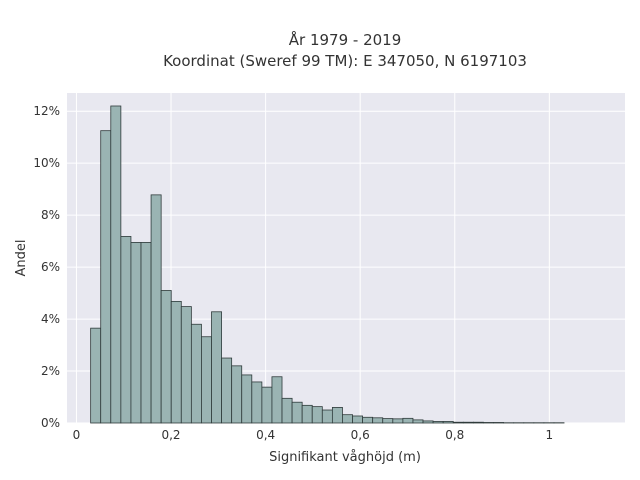  Describe the element at coordinates (50, 371) in the screenshot. I see `y-tick-label: 2%` at that location.